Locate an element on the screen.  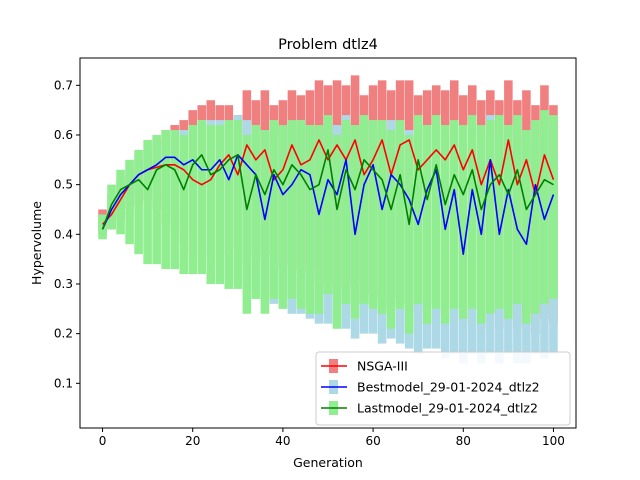
y-tick-label: 0.5 is located at coordinates (63, 185).